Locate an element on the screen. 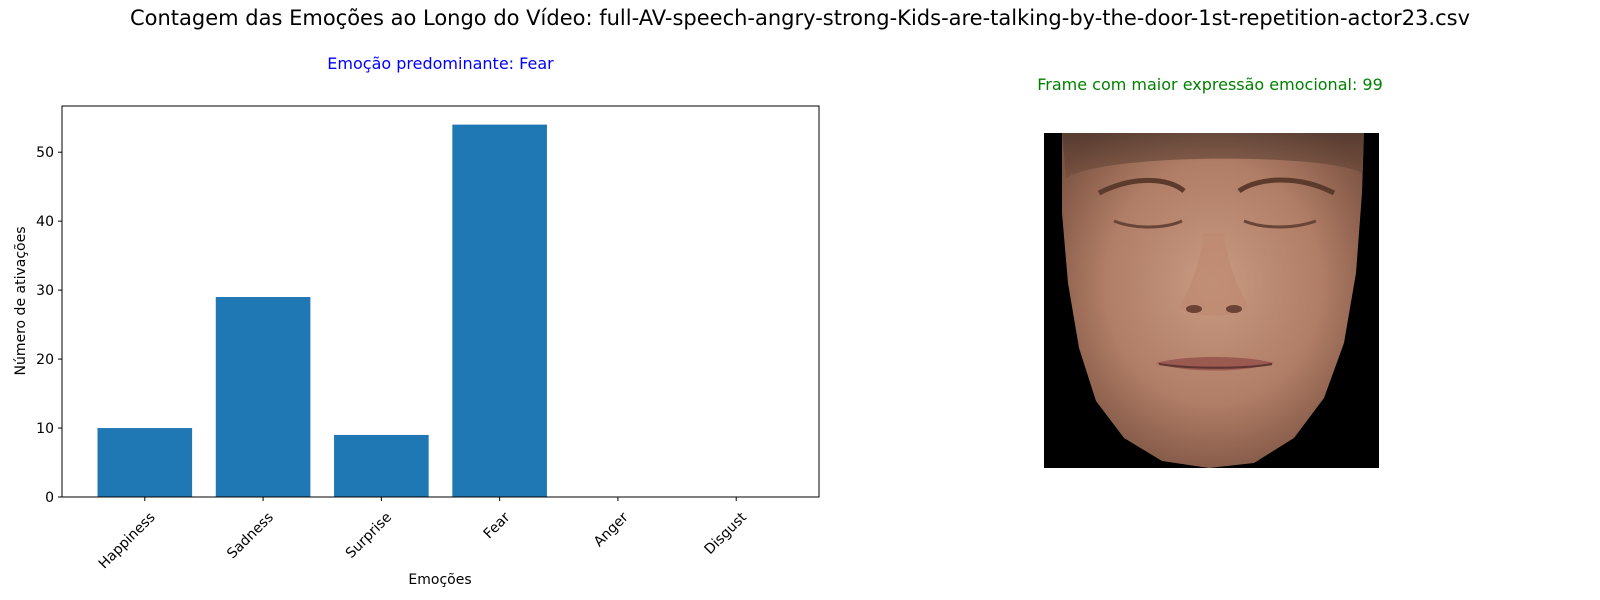 The width and height of the screenshot is (1600, 600). face-frame-image is located at coordinates (1211, 300).